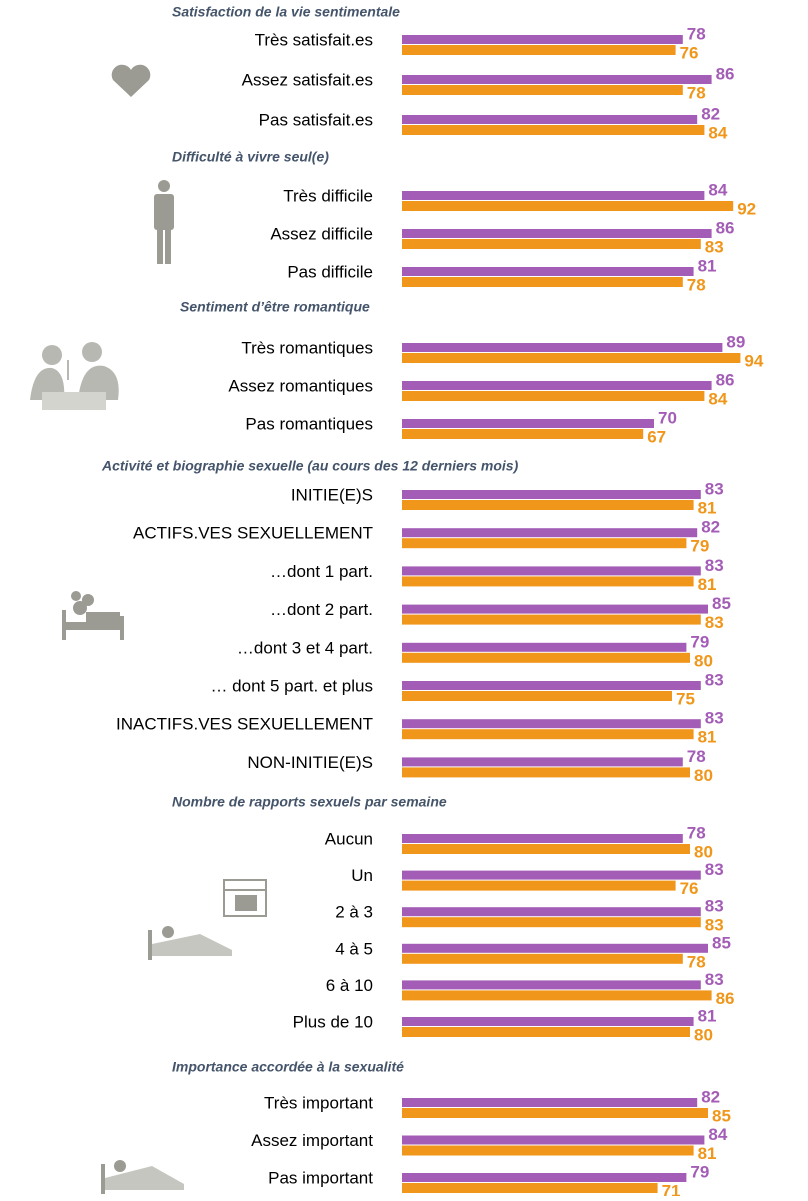  What do you see at coordinates (328, 195) in the screenshot?
I see `category-label: Très difficile` at bounding box center [328, 195].